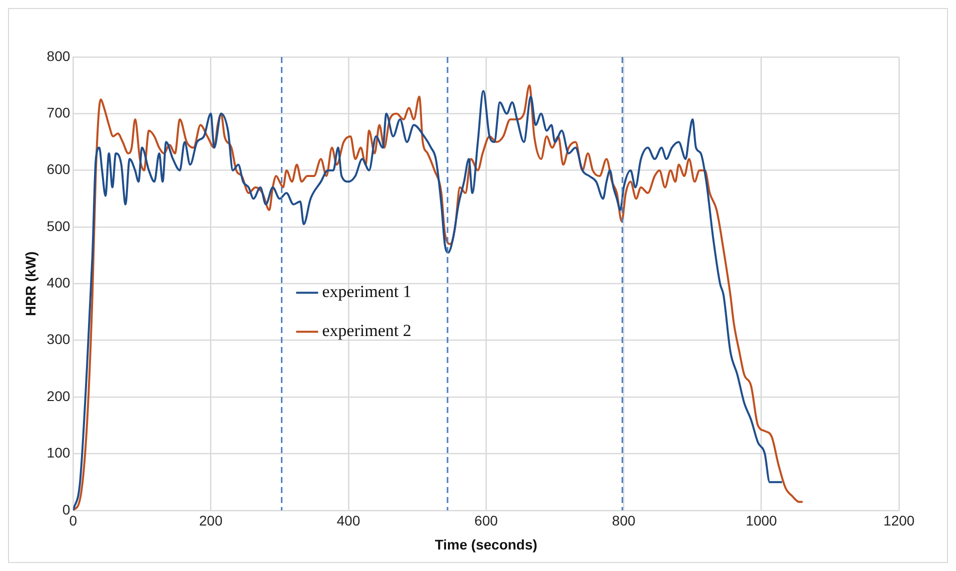 The height and width of the screenshot is (571, 956). Describe the element at coordinates (58, 169) in the screenshot. I see `y-tick-label: 600` at that location.